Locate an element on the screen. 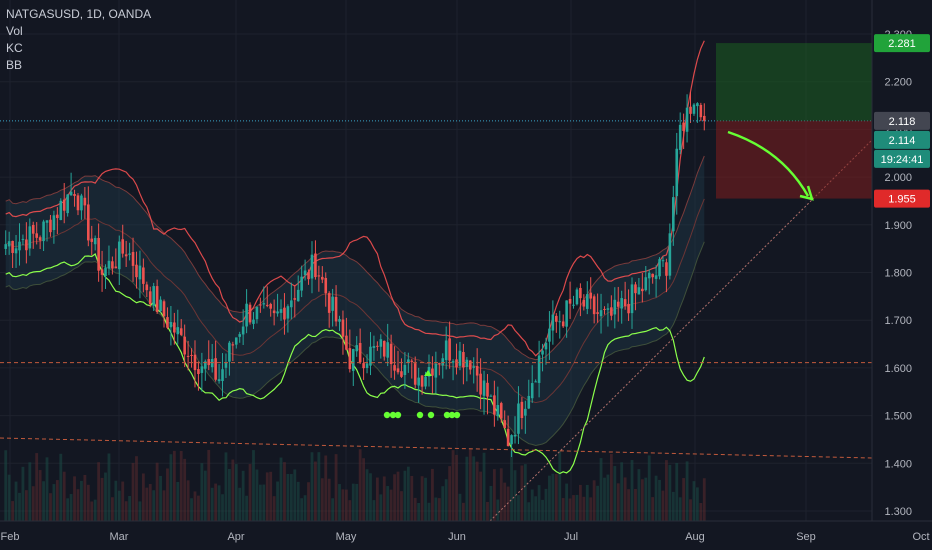 The width and height of the screenshot is (932, 550). countdown-label: 19:24:41 is located at coordinates (902, 160).